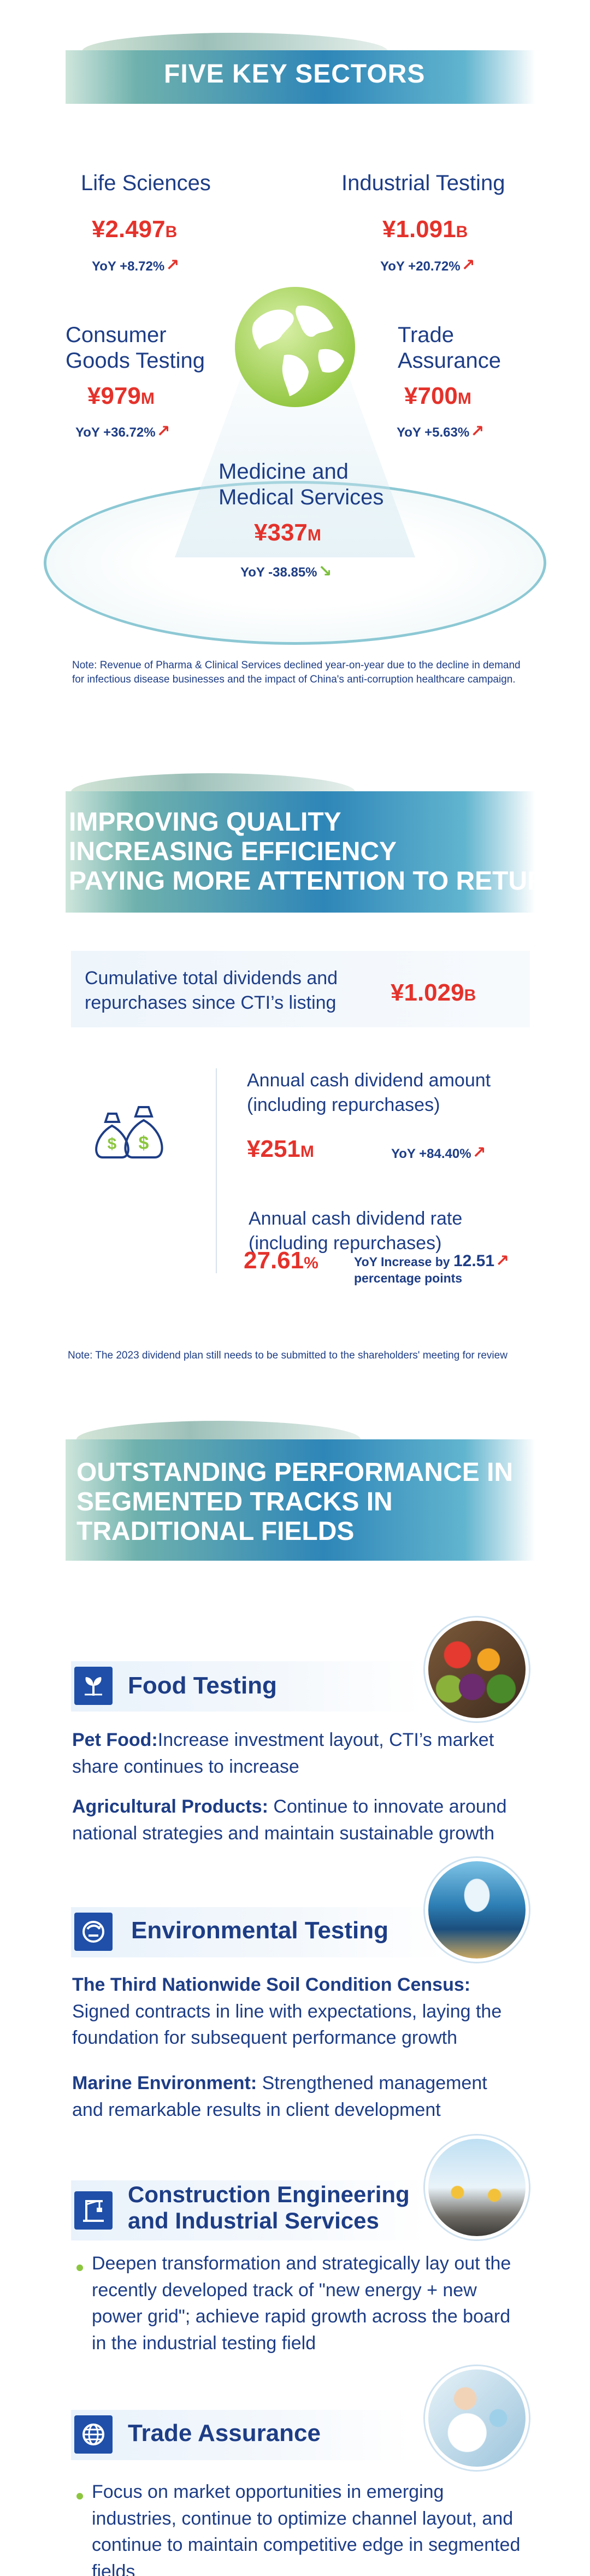 Image resolution: width=590 pixels, height=2576 pixels. Describe the element at coordinates (295, 75) in the screenshot. I see `section-title: FIVE KEY SECTORS` at that location.